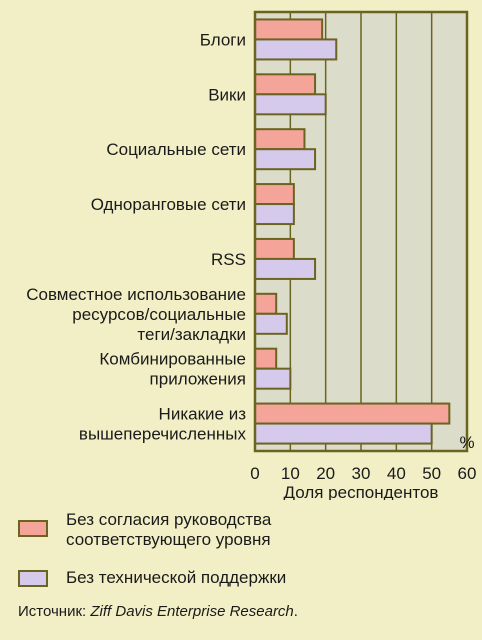 The image size is (482, 640). I want to click on bar-series1-cat6, so click(266, 303).